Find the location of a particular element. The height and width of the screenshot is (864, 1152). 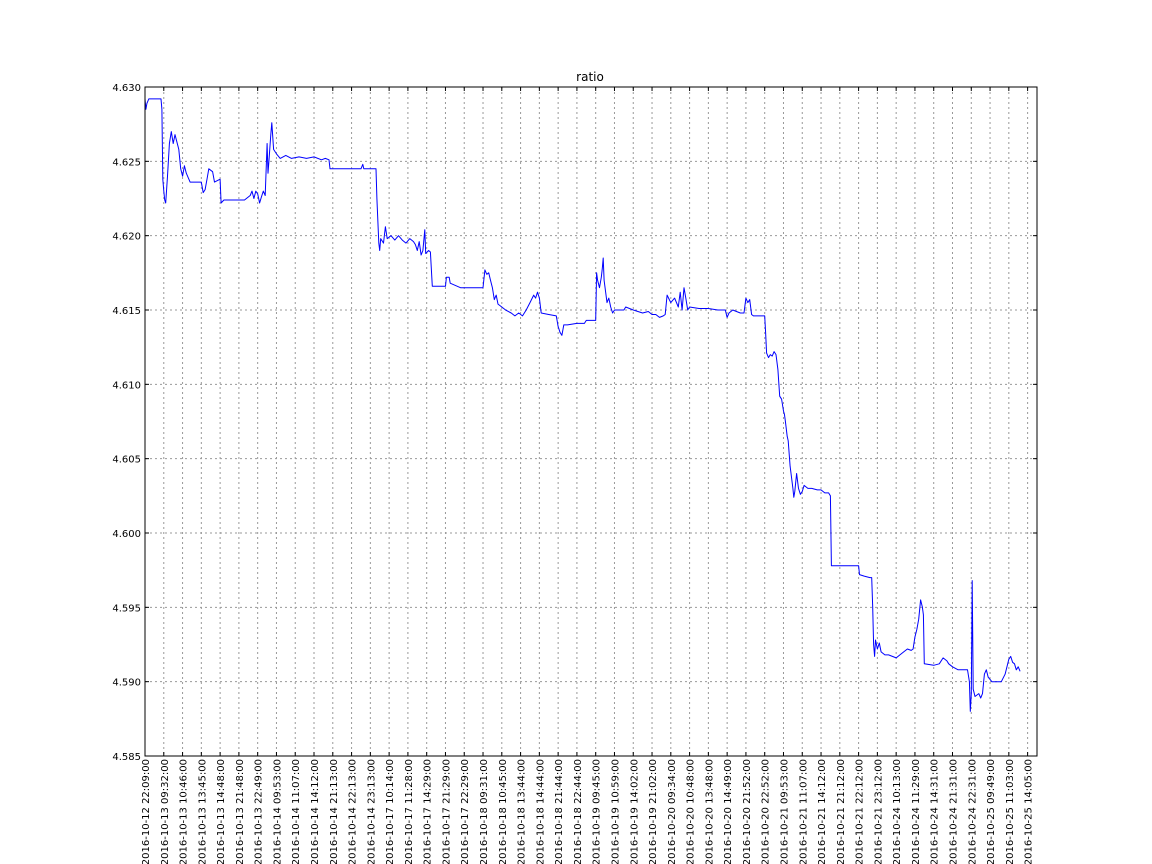

x-tick-label: 2016-10-14 22:13:00 is located at coordinates (353, 811).